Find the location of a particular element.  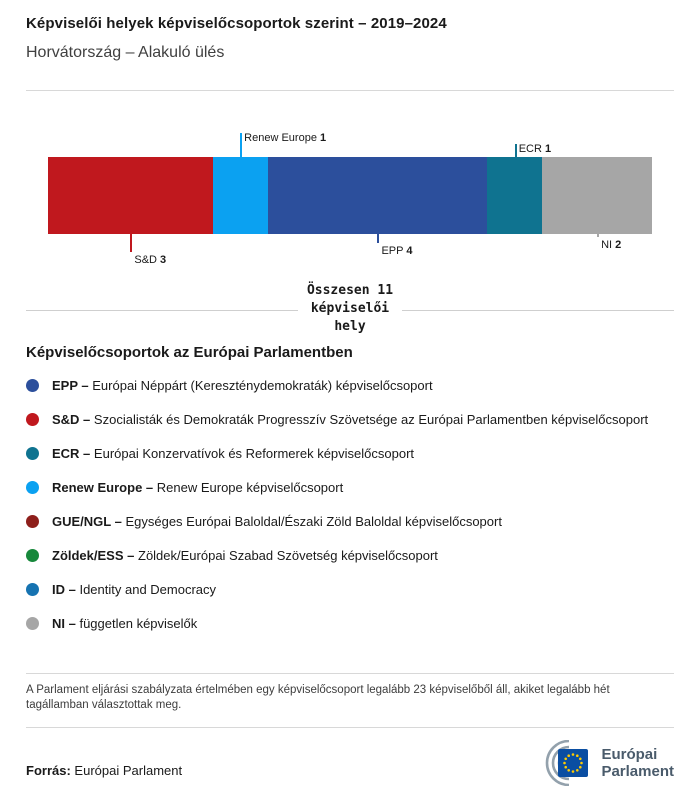

legend-dot-guengl is located at coordinates (32, 521).